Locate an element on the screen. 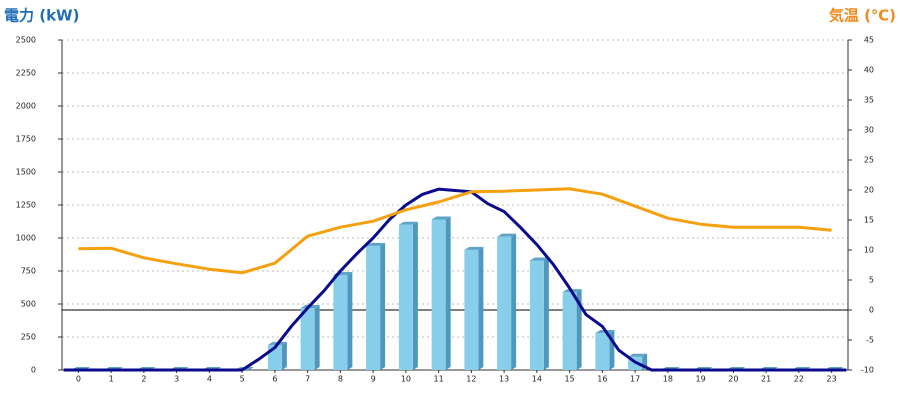 This screenshot has width=900, height=404. x-tick-label: 4 is located at coordinates (209, 379).